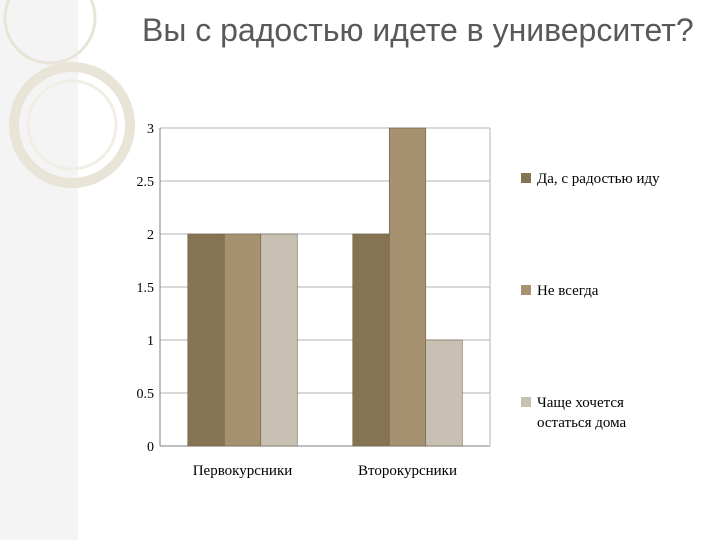 The width and height of the screenshot is (720, 540). I want to click on y-tick-label: 2.5, so click(146, 182).